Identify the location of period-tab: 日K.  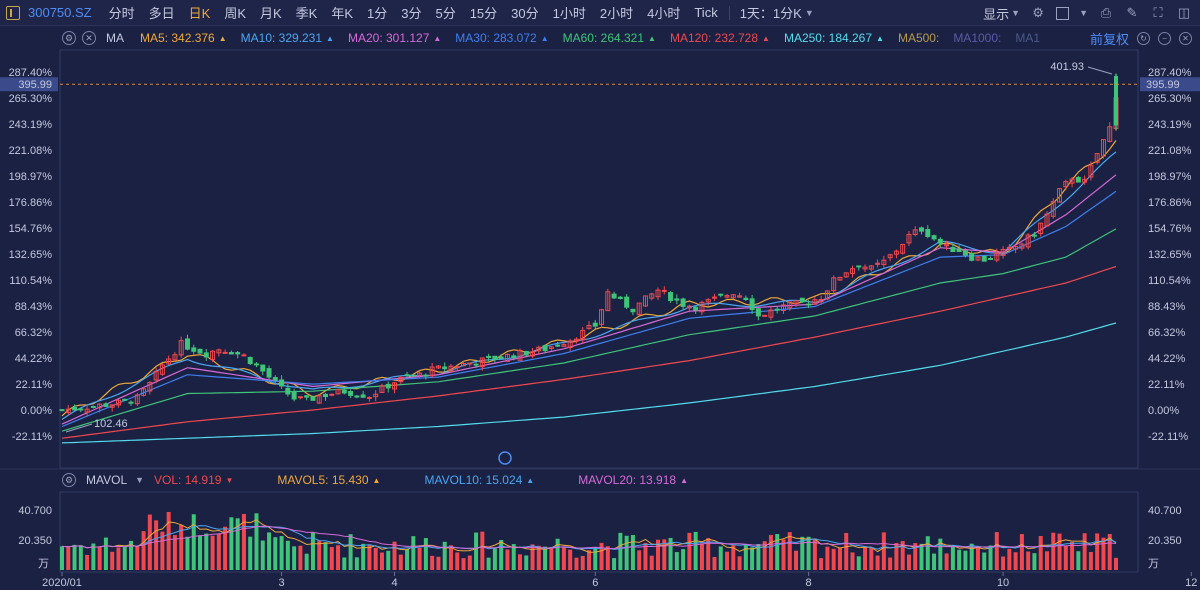
(199, 13).